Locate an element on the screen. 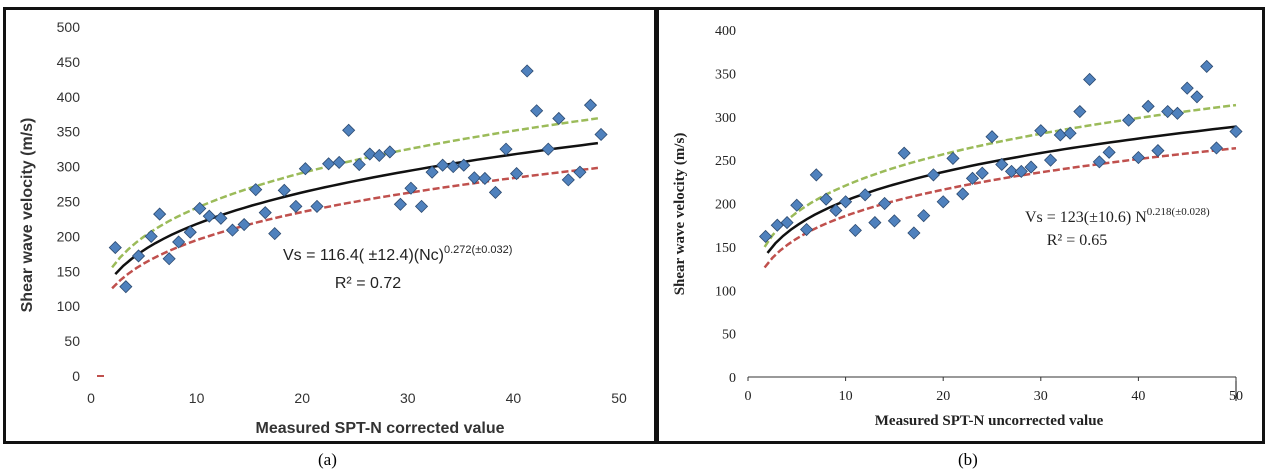 The image size is (1268, 474). chart-a-x-tick-label: 30 is located at coordinates (408, 398).